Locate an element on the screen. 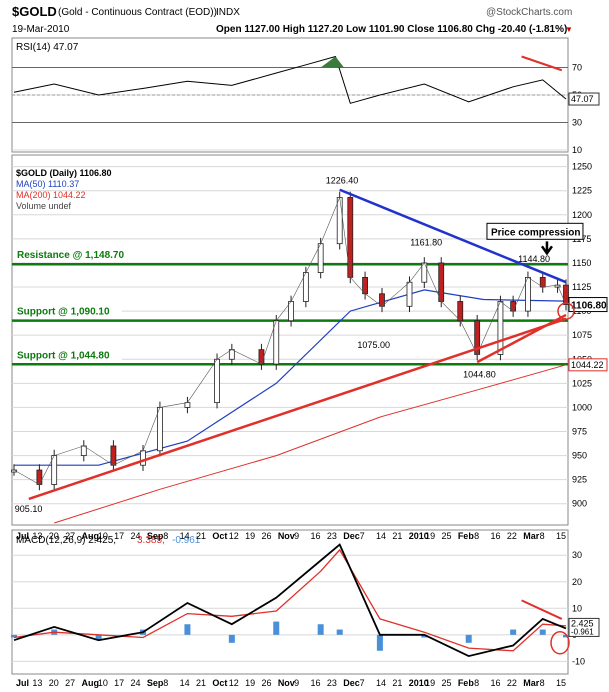  rsi-tick-label: 10 is located at coordinates (577, 150).